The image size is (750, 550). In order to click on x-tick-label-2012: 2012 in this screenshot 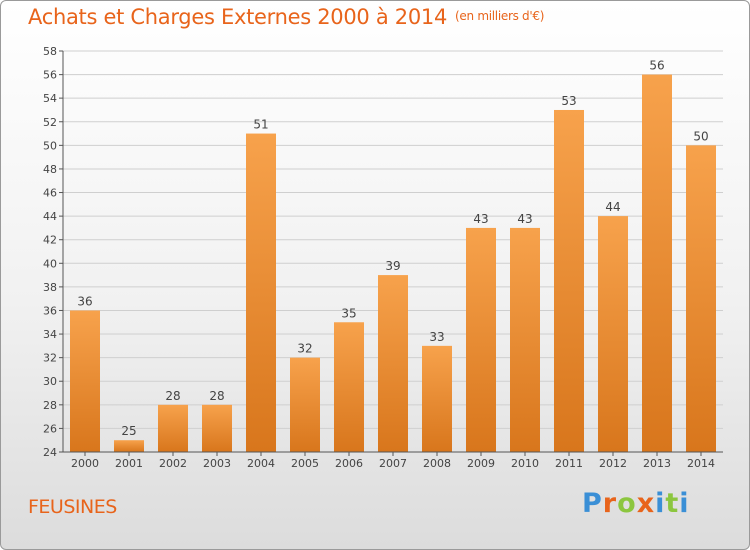, I will do `click(613, 463)`.